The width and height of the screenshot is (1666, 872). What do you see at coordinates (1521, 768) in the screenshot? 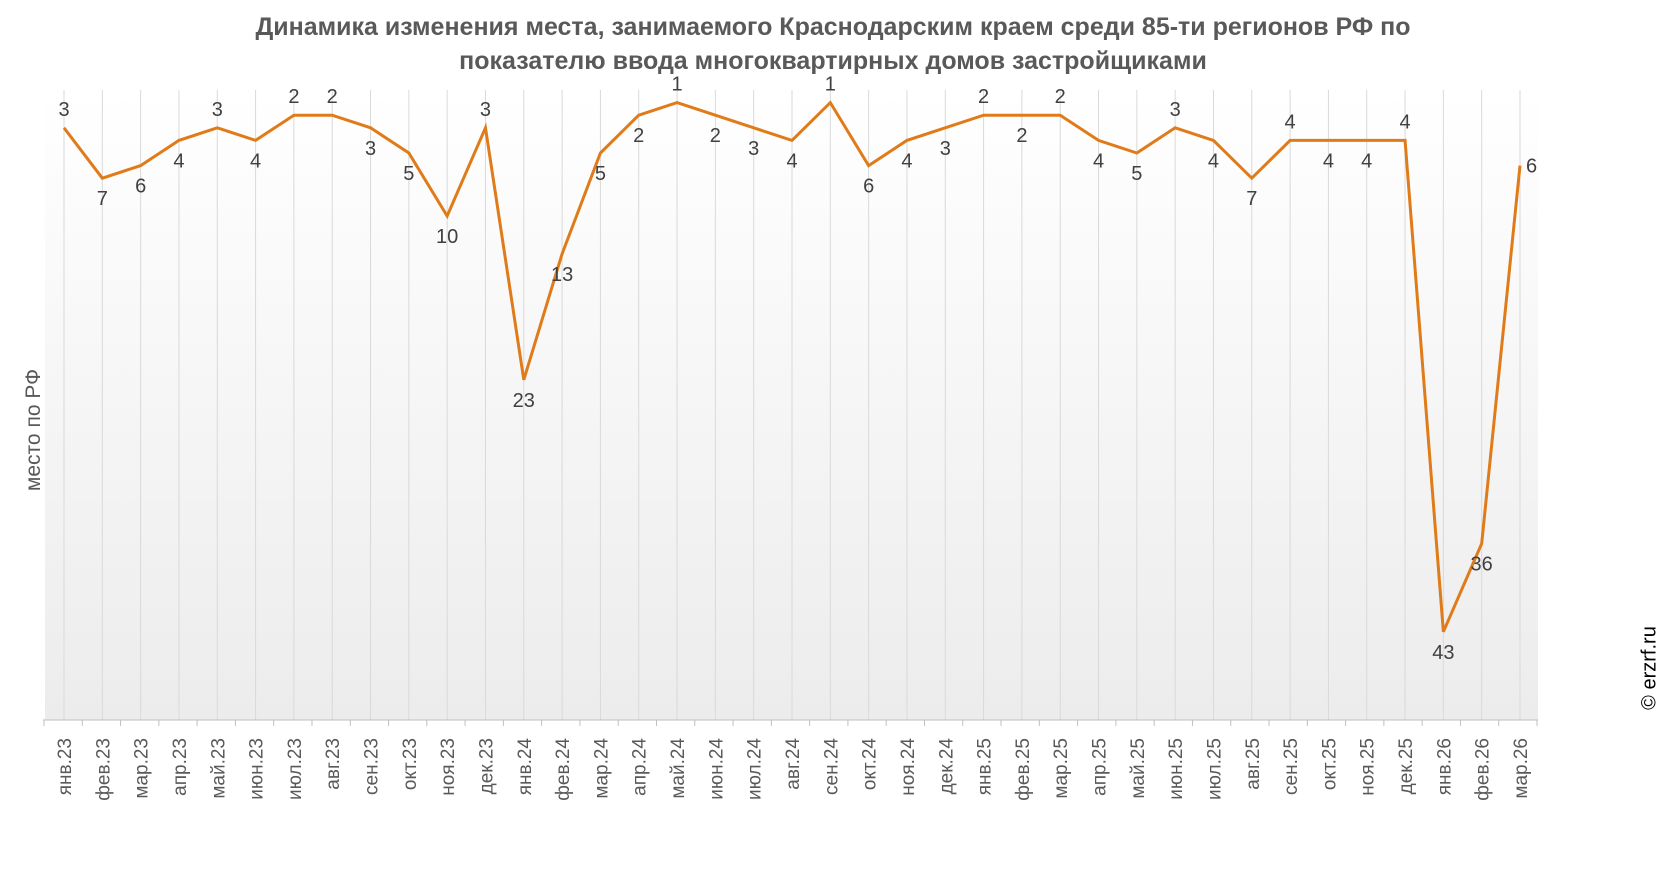
I see `x-tick-label: мар.26` at bounding box center [1521, 768].